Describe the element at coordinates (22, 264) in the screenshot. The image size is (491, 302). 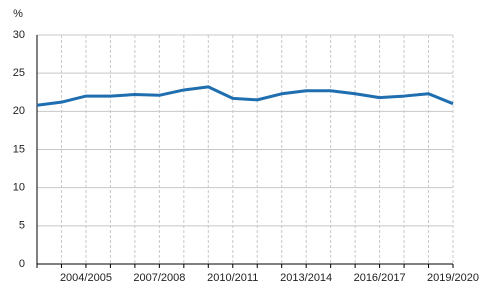
I see `y-tick-label: 0` at that location.